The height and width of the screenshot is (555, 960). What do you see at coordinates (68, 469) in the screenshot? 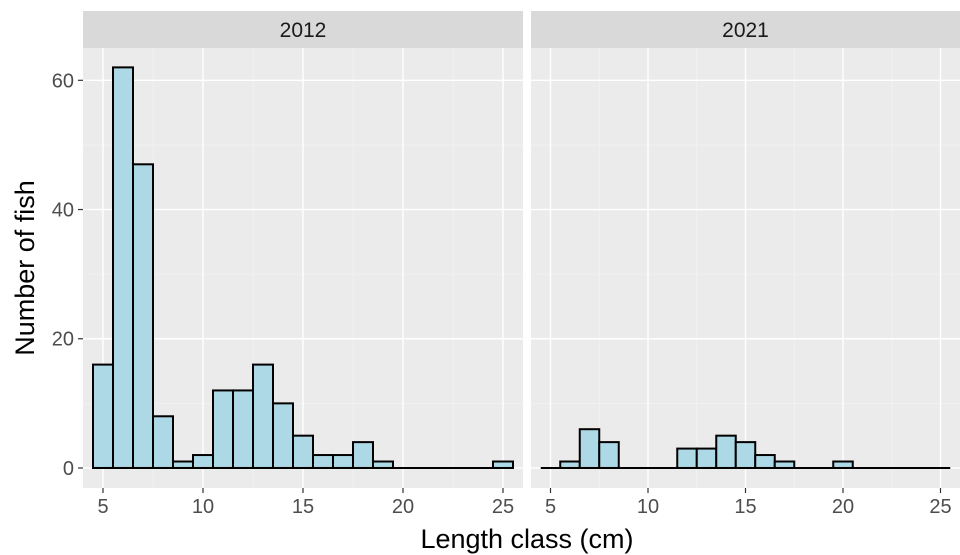
I see `y-tick-label: 0` at bounding box center [68, 469].